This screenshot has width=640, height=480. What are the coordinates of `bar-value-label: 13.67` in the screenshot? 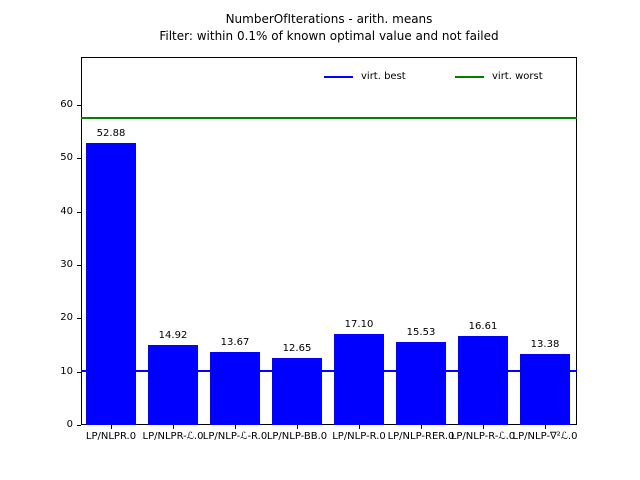 It's located at (235, 342).